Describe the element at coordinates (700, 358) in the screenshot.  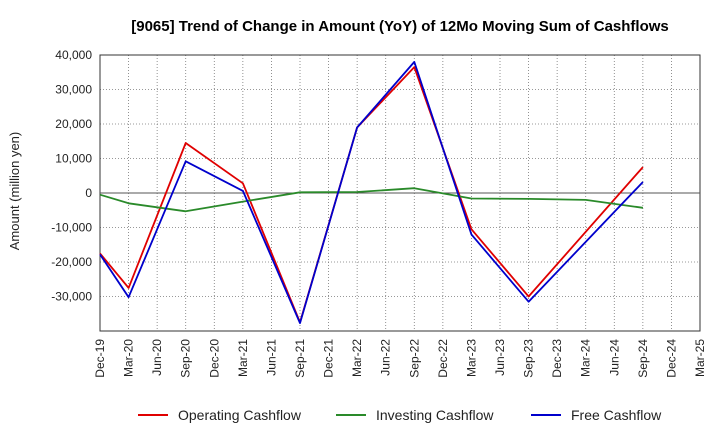
I see `x-tick-label: Mar-25` at that location.